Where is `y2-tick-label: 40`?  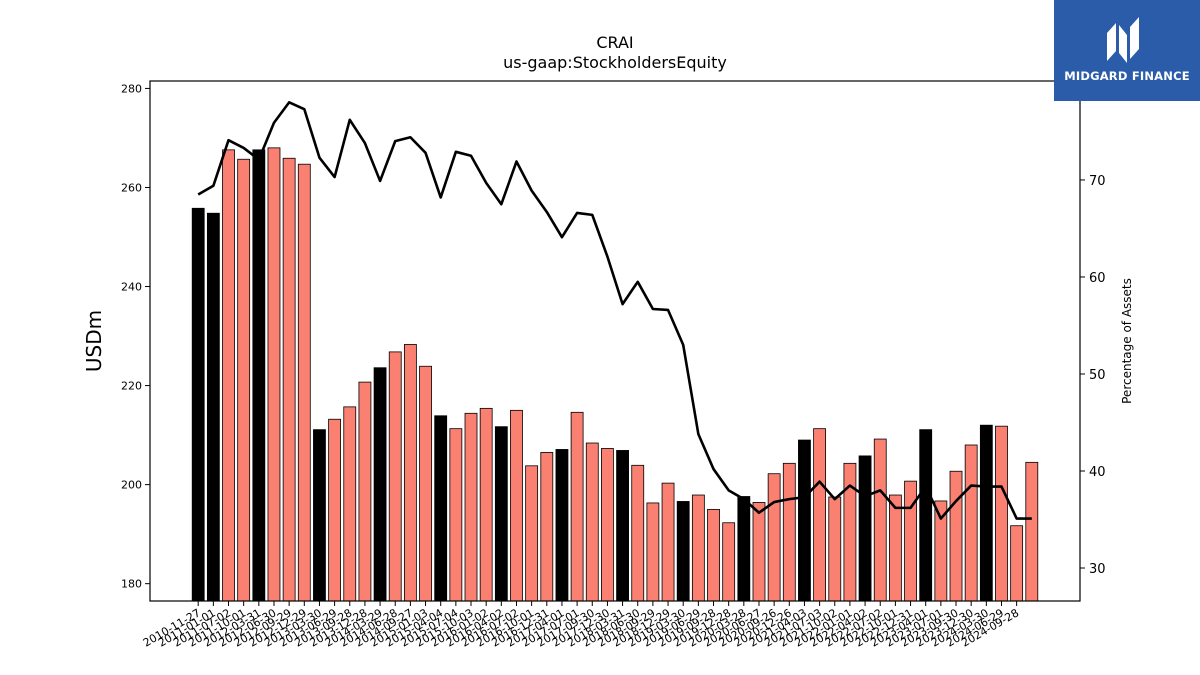
y2-tick-label: 40 is located at coordinates (1097, 472).